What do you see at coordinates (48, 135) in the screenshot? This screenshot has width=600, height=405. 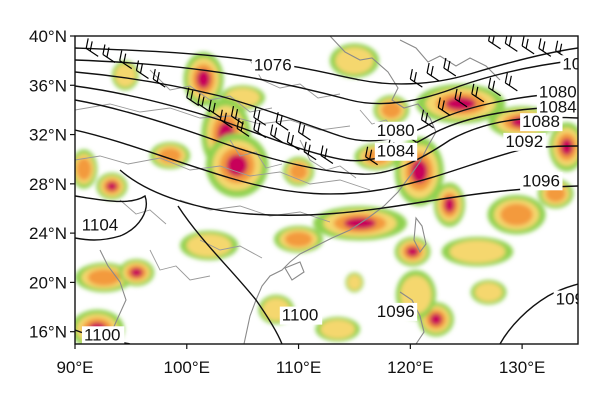 I see `lat-tick-label: 32°N` at bounding box center [48, 135].